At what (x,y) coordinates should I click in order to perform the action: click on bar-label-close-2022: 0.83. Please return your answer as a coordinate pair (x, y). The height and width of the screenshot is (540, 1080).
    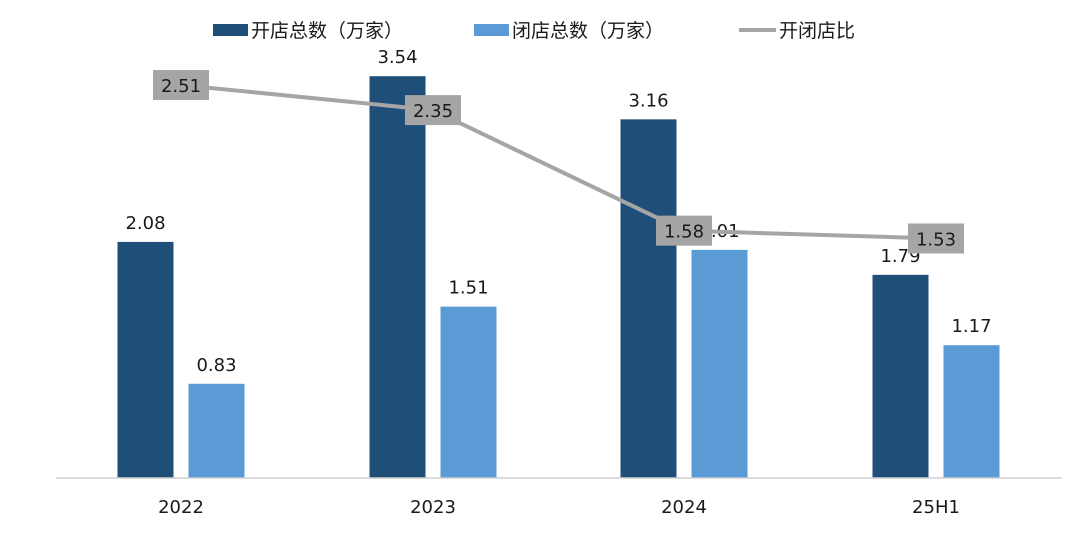
    Looking at the image, I should click on (216, 365).